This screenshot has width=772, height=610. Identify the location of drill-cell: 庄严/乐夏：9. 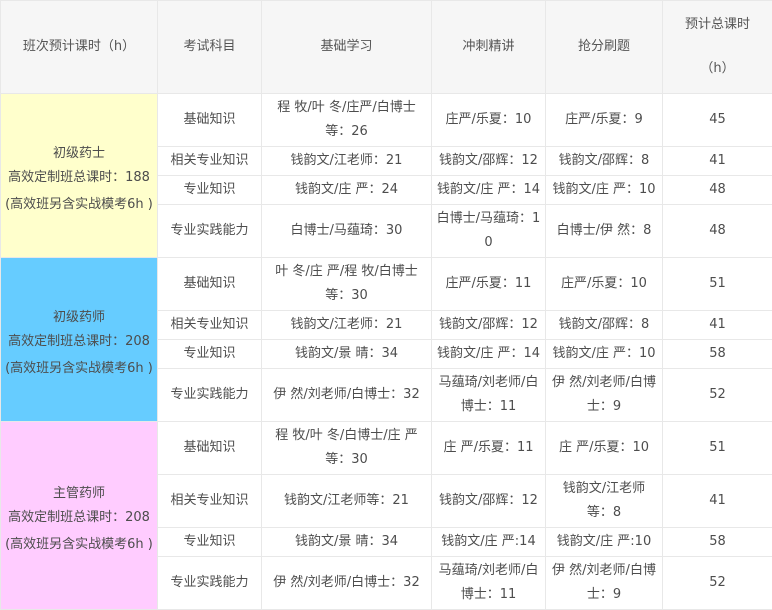
(604, 120).